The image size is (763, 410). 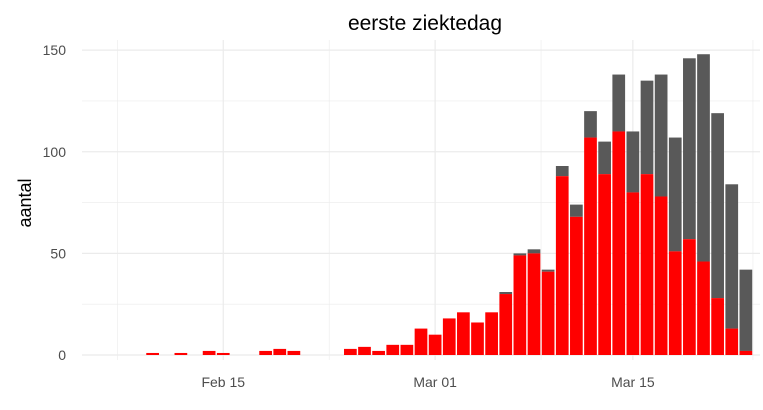 What do you see at coordinates (425, 23) in the screenshot?
I see `chart-title: eerste ziektedag` at bounding box center [425, 23].